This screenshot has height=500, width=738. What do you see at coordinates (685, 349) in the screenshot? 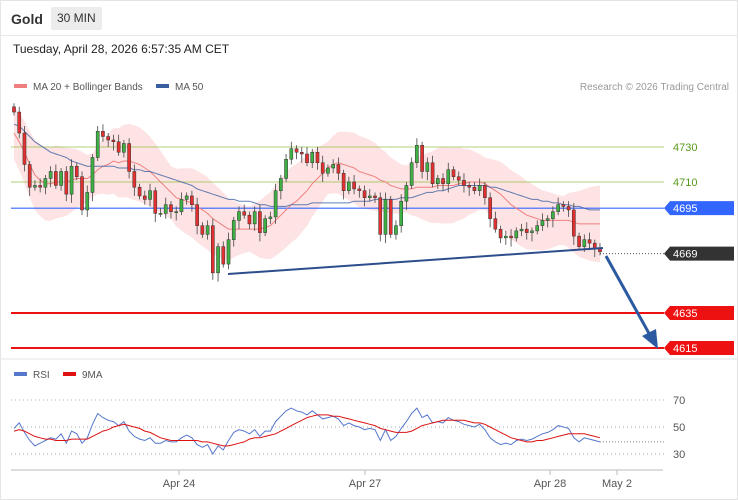
I see `support-label-4615: 4615` at bounding box center [685, 349].